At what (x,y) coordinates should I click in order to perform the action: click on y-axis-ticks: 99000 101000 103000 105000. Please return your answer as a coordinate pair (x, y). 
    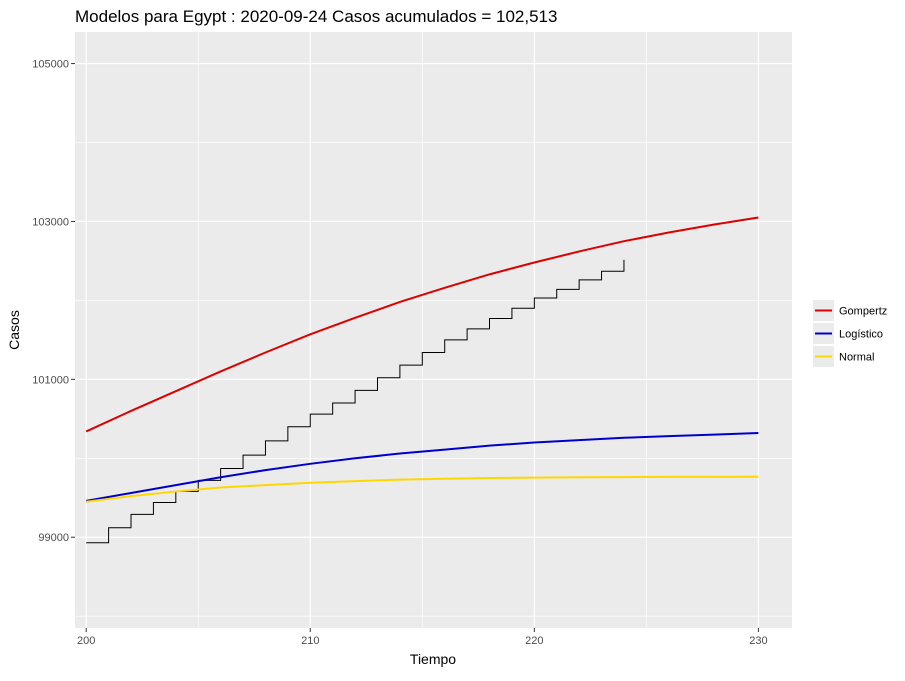
    Looking at the image, I should click on (53, 301).